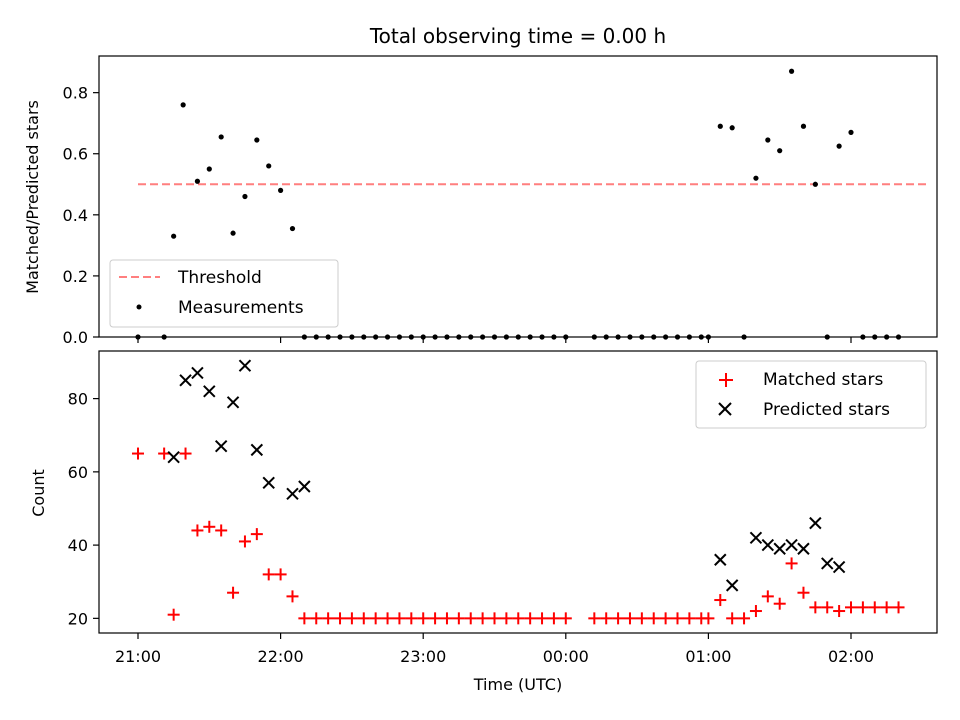 The image size is (960, 720). Describe the element at coordinates (725, 409) in the screenshot. I see `legend-predicted-swatch` at that location.